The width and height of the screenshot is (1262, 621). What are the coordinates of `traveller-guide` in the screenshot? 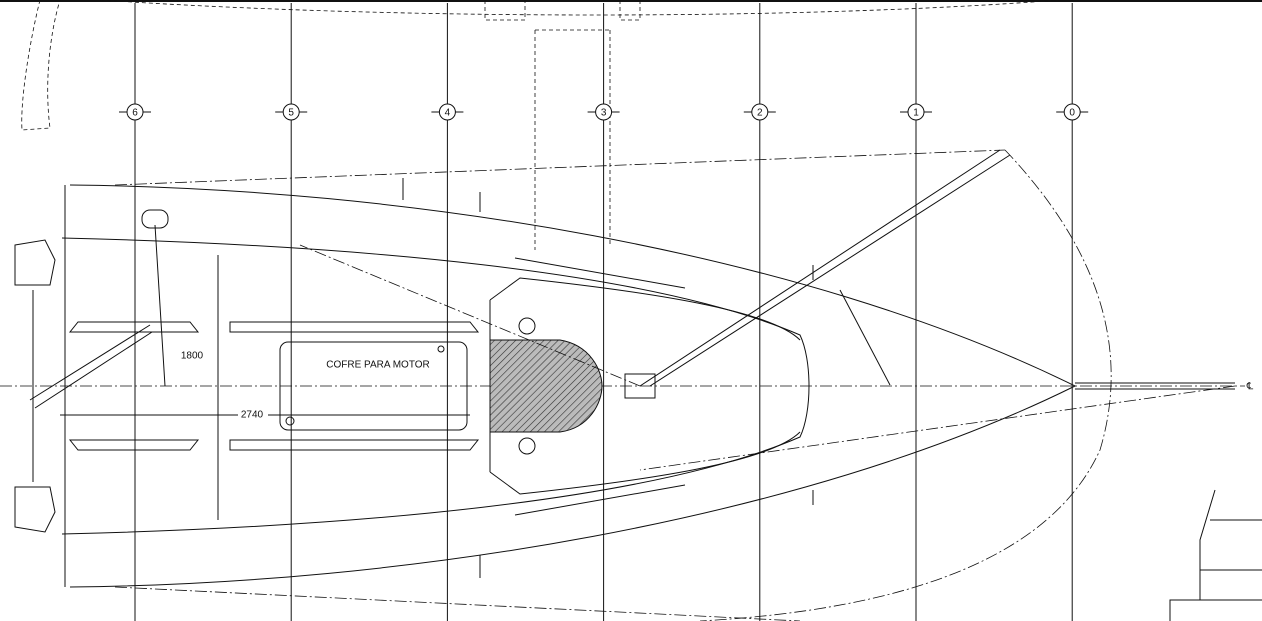 It's located at (572, 139).